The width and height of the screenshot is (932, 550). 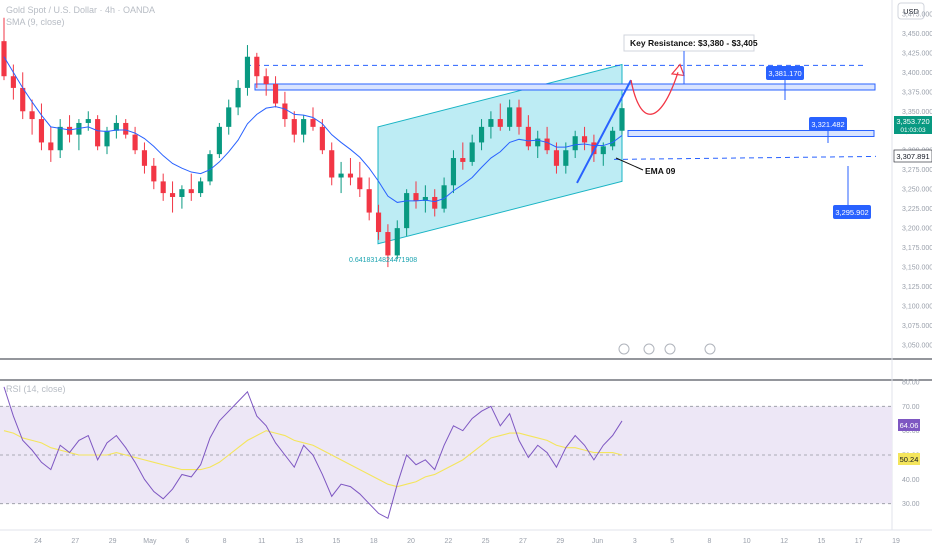 What do you see at coordinates (751, 133) in the screenshot?
I see `support-zone` at bounding box center [751, 133].